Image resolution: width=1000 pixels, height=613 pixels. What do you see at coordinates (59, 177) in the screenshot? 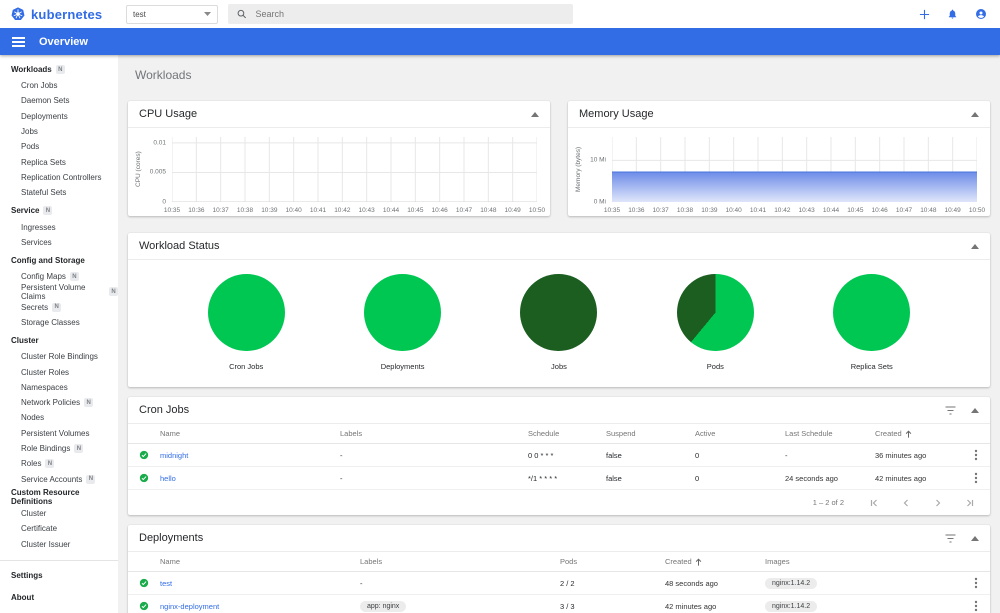
I see `sidebar-item-replication-controllers: Replication Controllers` at bounding box center [59, 177].